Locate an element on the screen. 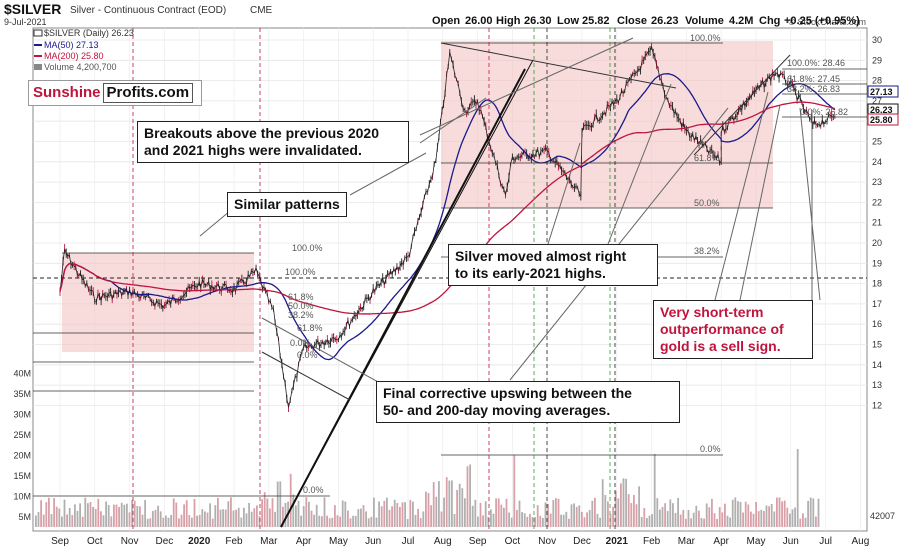 Image resolution: width=900 pixels, height=550 pixels. trend-rising-2021 is located at coordinates (742, 105).